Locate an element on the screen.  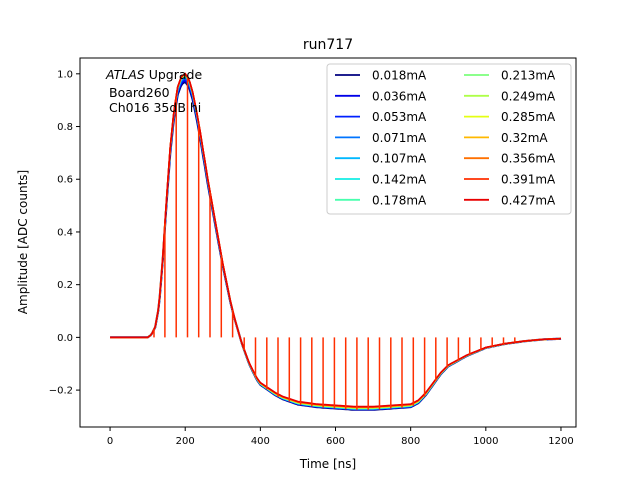
annotation-channel: Ch016 35dB hi is located at coordinates (155, 107).